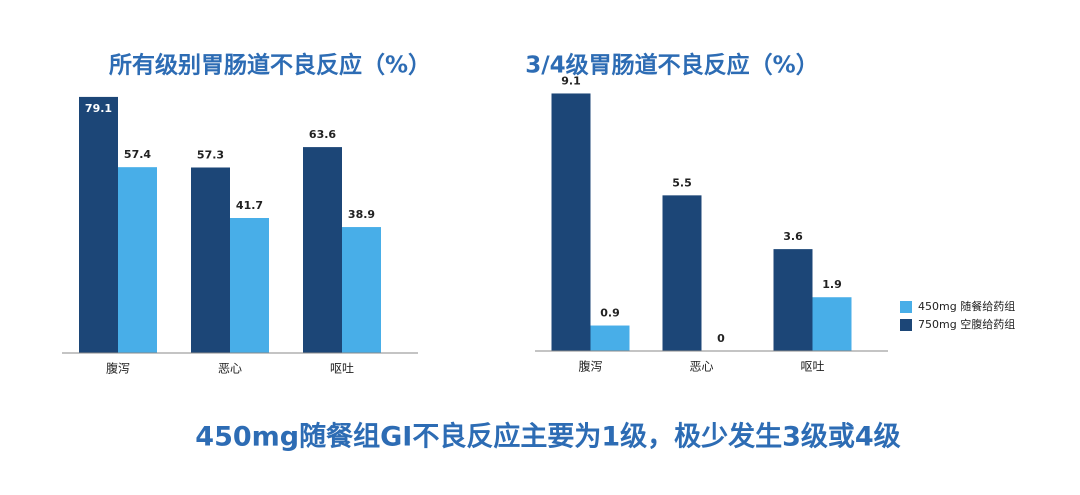 The image size is (1080, 495). I want to click on value-label: 9.1, so click(571, 80).